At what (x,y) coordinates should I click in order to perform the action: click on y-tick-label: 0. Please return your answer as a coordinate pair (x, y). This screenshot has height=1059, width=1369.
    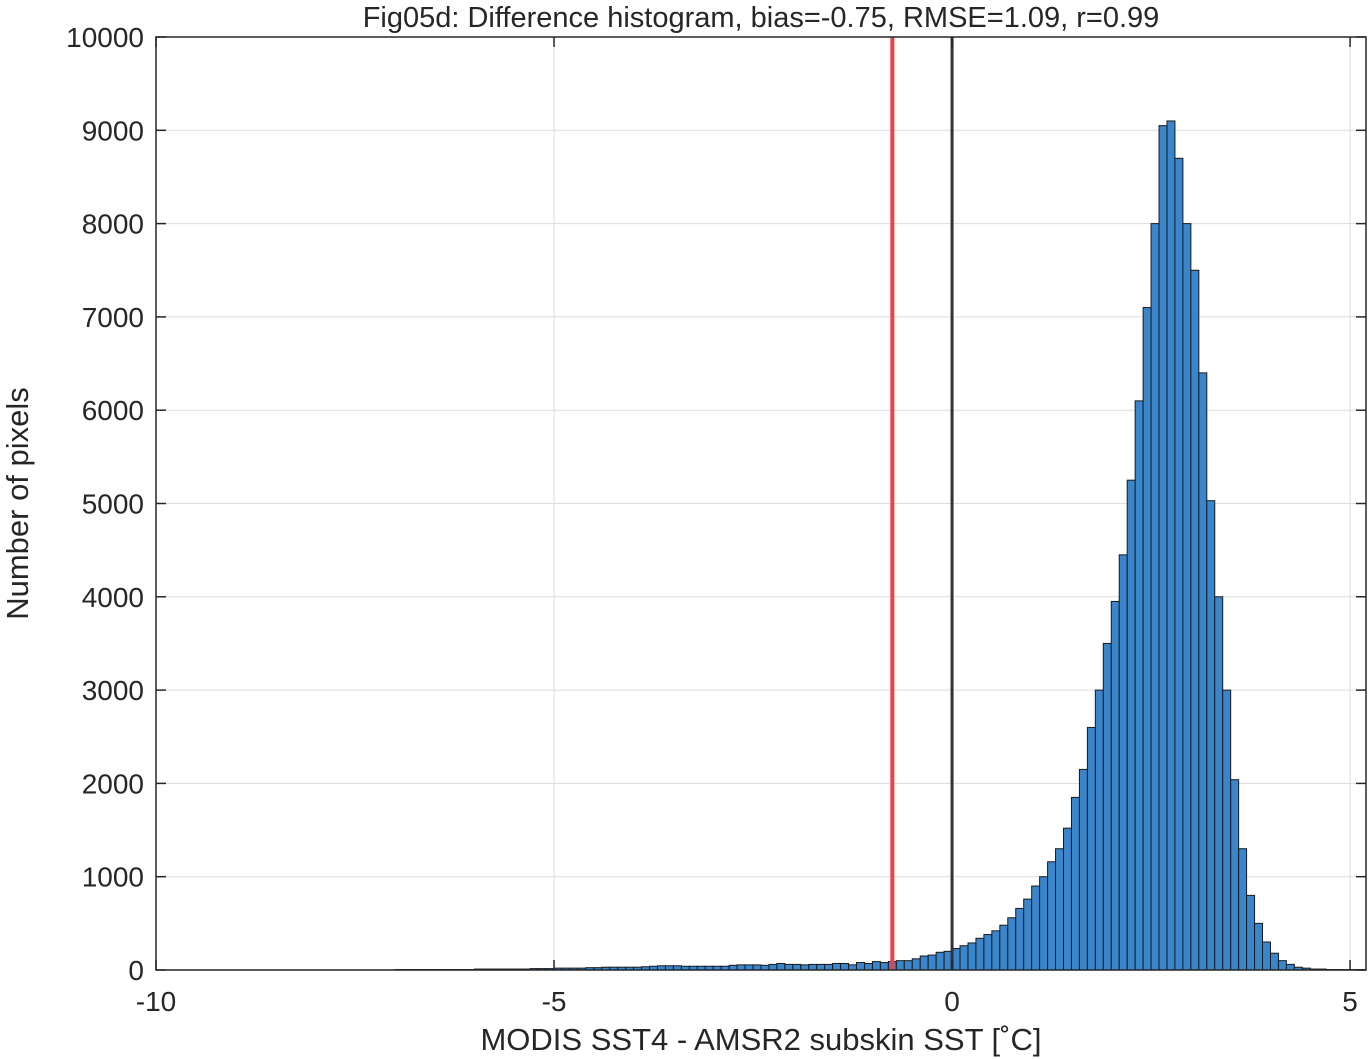
    Looking at the image, I should click on (136, 970).